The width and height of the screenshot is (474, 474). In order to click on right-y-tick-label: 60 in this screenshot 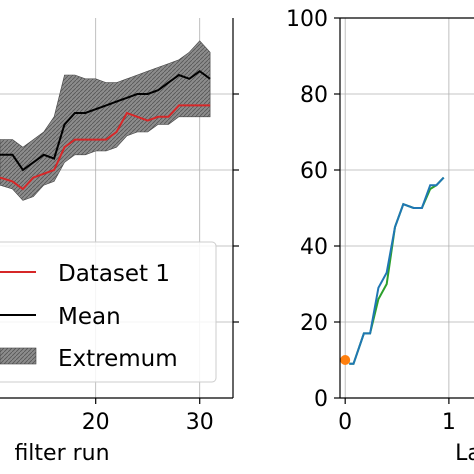, I will do `click(314, 171)`.